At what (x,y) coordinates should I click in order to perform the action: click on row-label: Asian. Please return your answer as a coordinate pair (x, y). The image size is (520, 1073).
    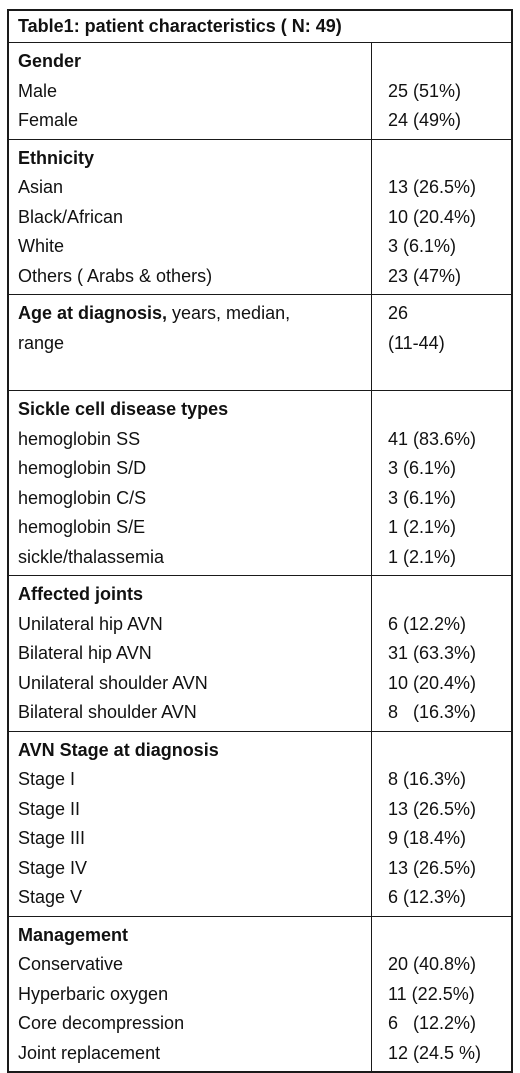
    Looking at the image, I should click on (41, 187).